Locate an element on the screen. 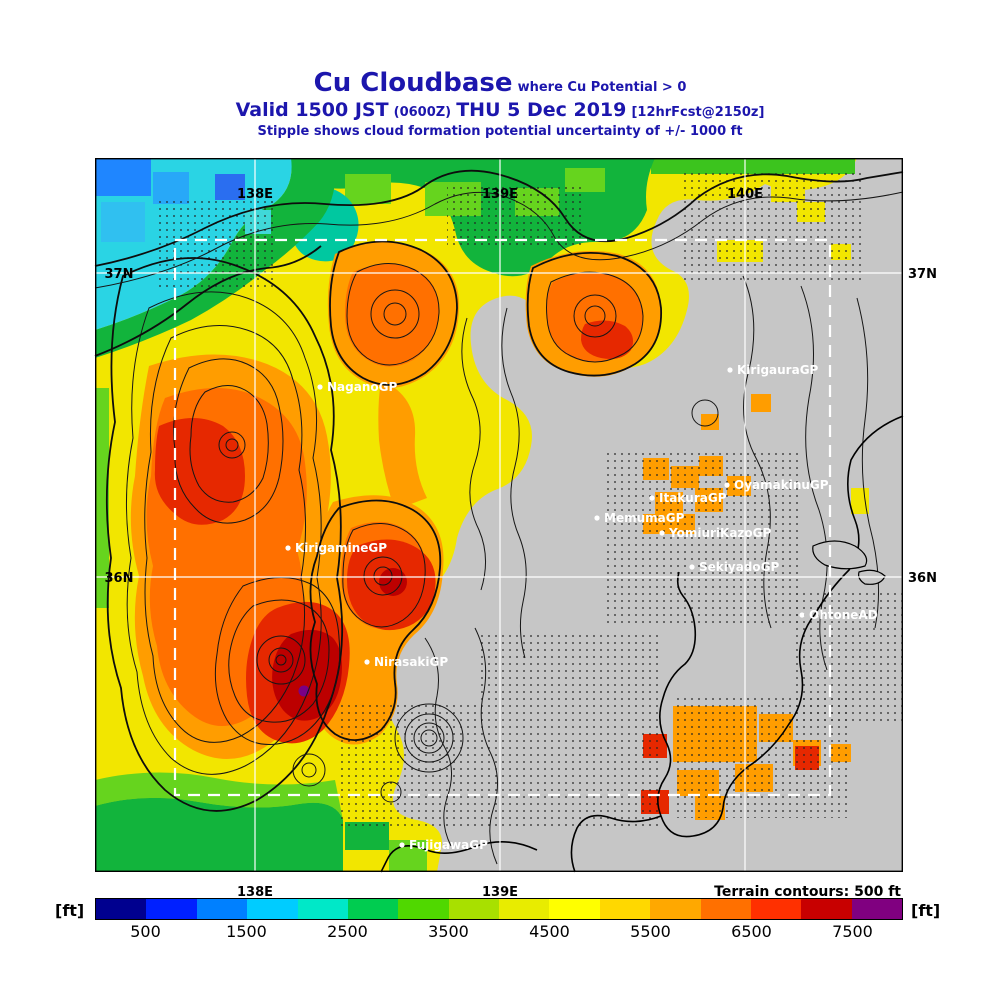  colorbar is located at coordinates (499, 909).